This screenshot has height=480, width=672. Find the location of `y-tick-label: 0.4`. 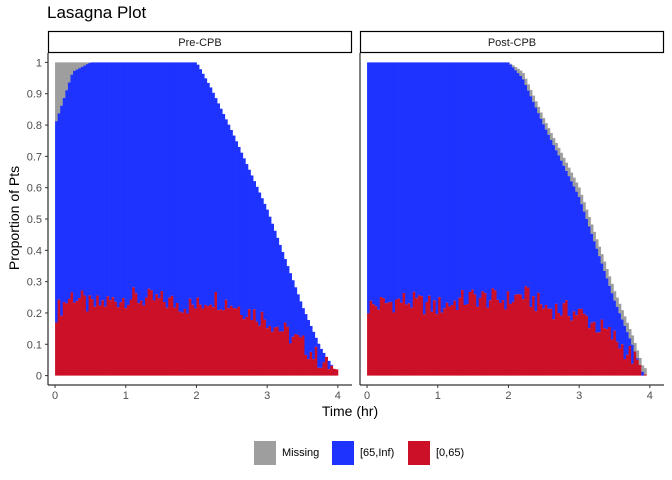

y-tick-label: 0.4 is located at coordinates (34, 251).